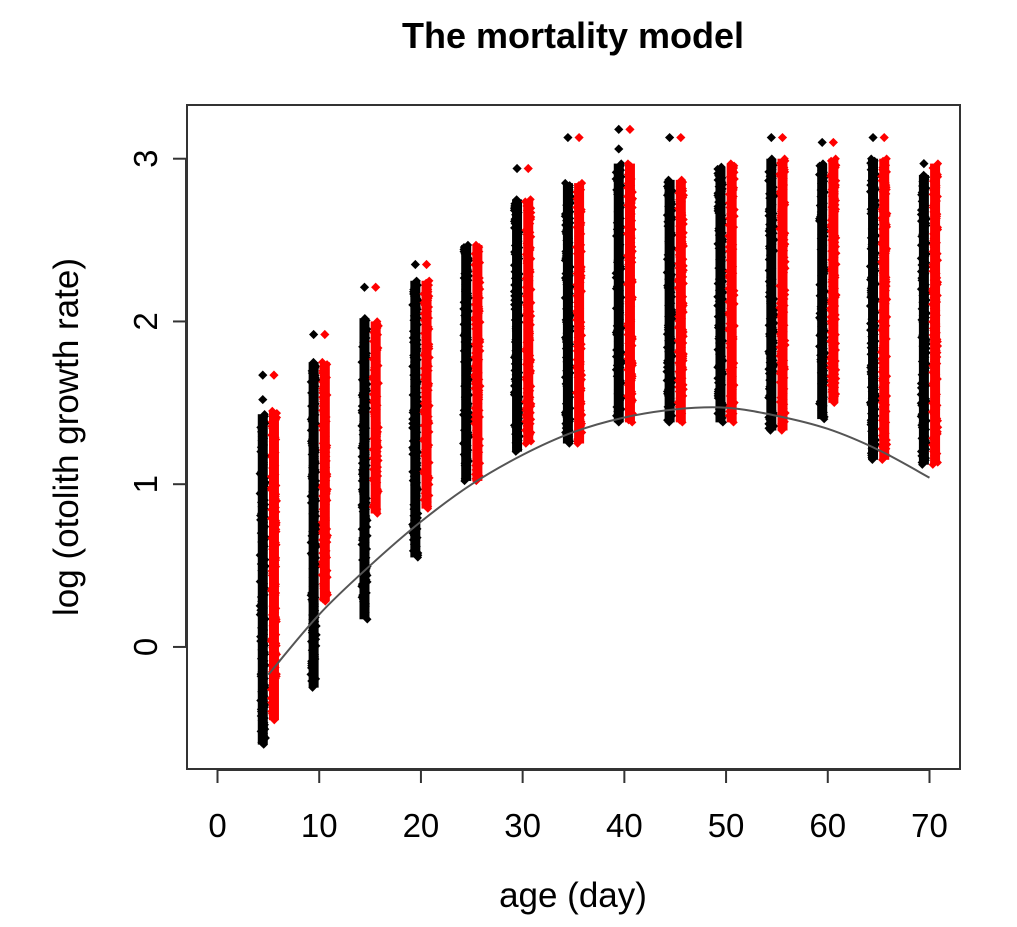 The image size is (1017, 927). Describe the element at coordinates (522, 825) in the screenshot. I see `x-tick-label: 30` at that location.